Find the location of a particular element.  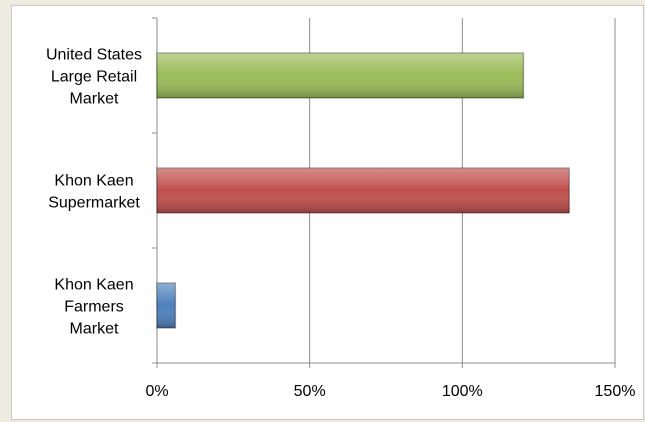

x-tick-label-1: 50% is located at coordinates (310, 391).